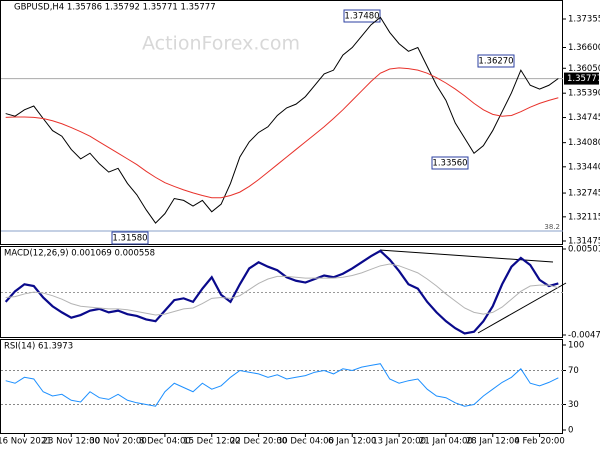 The width and height of the screenshot is (600, 450). What do you see at coordinates (570, 431) in the screenshot?
I see `y-tick-label: 0` at bounding box center [570, 431].